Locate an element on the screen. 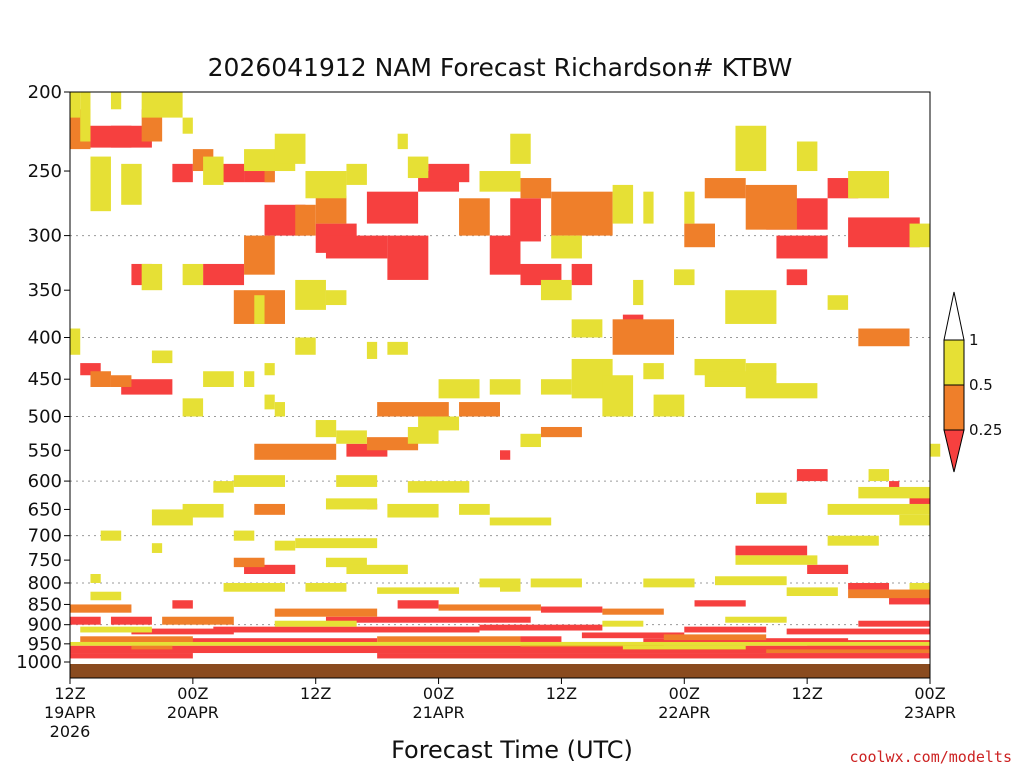  x-axis-label: Forecast Time (UTC) is located at coordinates (512, 750).